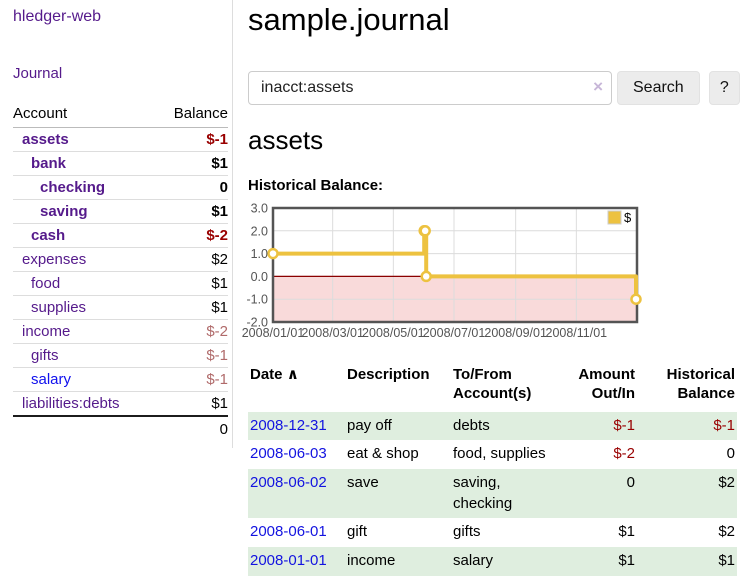 The image size is (742, 582). Describe the element at coordinates (49, 163) in the screenshot. I see `account-link-bank: bank` at that location.